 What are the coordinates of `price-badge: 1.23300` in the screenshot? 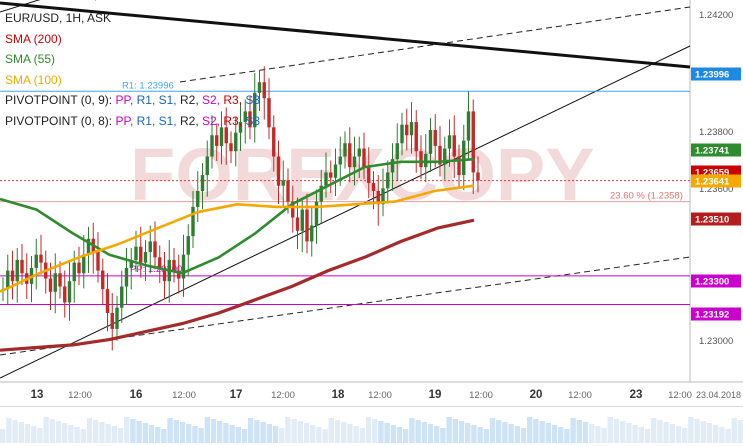 It's located at (716, 281).